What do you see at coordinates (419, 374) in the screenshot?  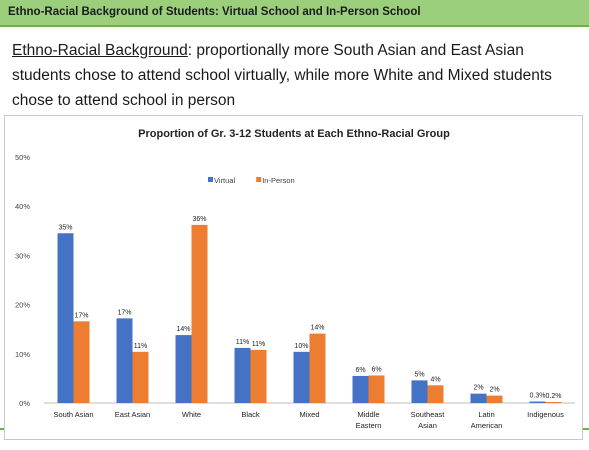 I see `data-label-virtual: 5%` at bounding box center [419, 374].